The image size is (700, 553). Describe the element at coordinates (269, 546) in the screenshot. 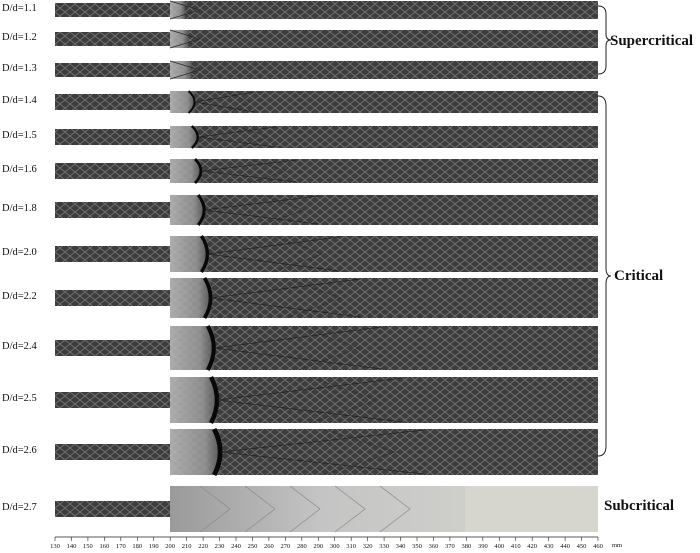

I see `axis-tick-label: 260` at that location.